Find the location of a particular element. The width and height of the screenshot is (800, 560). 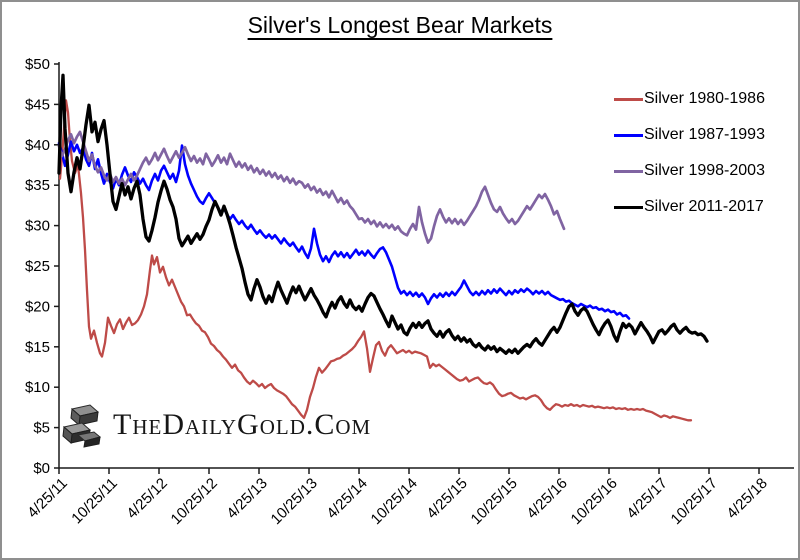

x-axis-label: 10/25/15 is located at coordinates (494, 501).